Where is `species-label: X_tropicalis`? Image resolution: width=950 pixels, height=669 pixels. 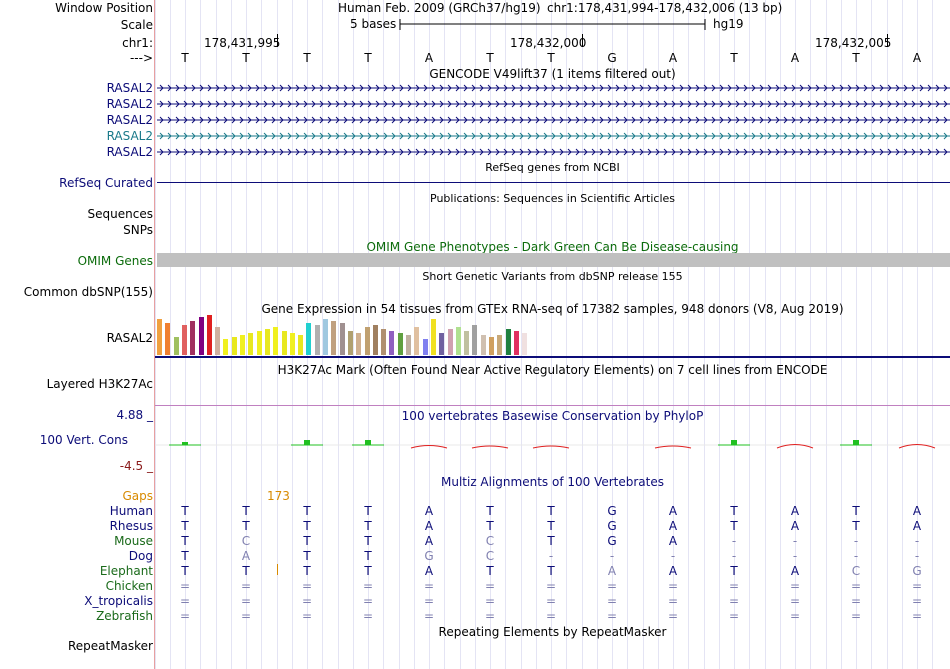
species-label: X_tropicalis is located at coordinates (118, 601).